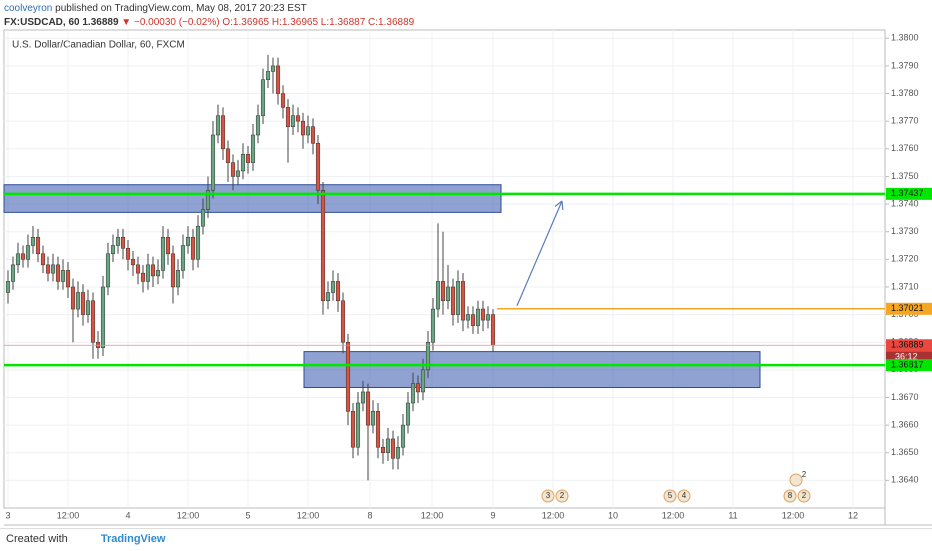  Describe the element at coordinates (42, 22) in the screenshot. I see `symbol: FX:USDCAD, 60` at that location.